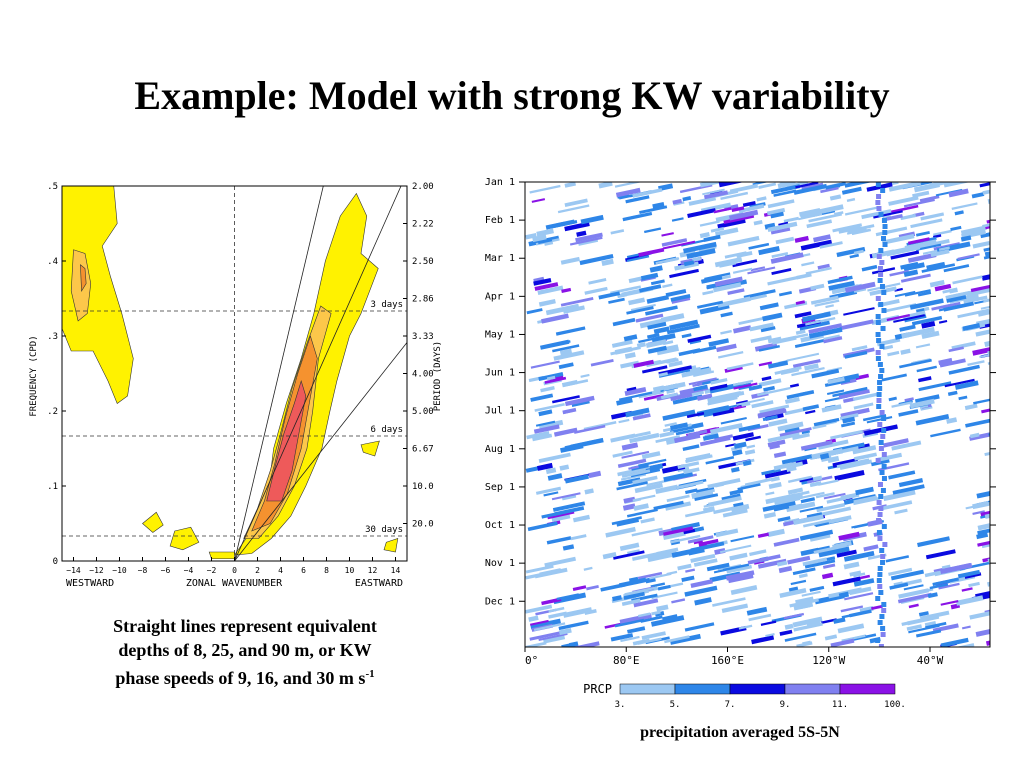 This screenshot has width=1024, height=768. What do you see at coordinates (423, 525) in the screenshot?
I see `period-tick-label: 20.0` at bounding box center [423, 525].